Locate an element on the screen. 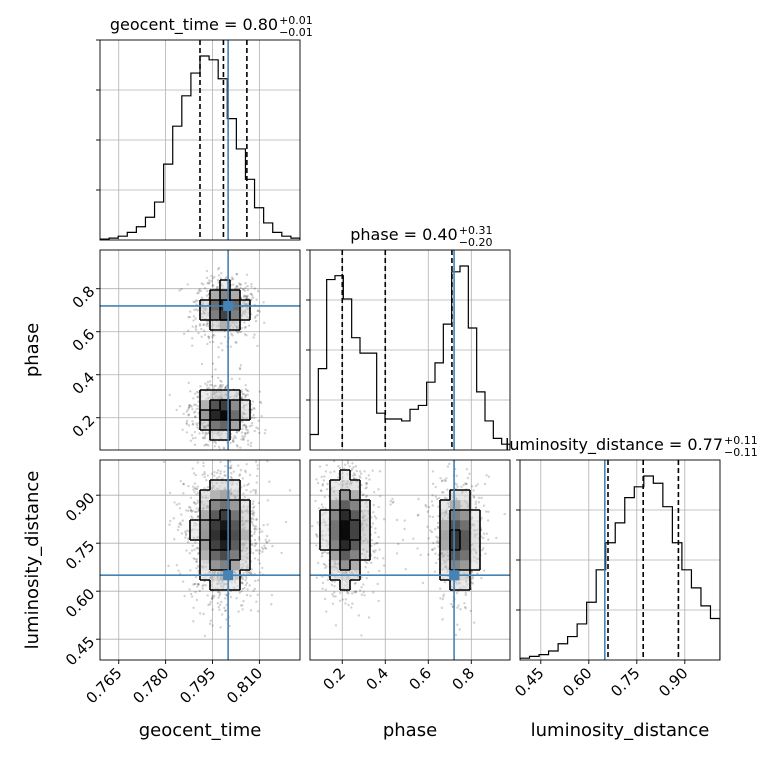 The width and height of the screenshot is (760, 760). title-upper-error: +0.01 is located at coordinates (296, 20).